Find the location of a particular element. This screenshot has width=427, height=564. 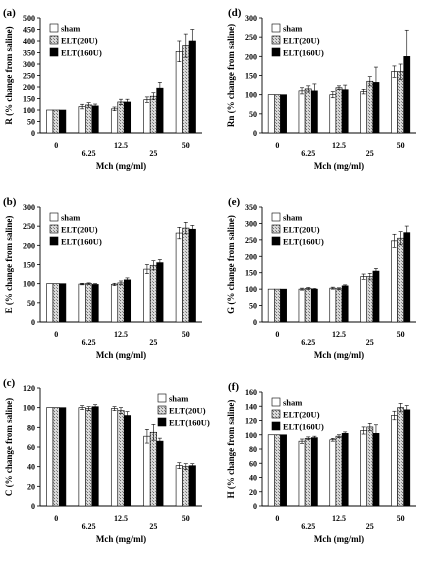

bar-b-ELT(20U)-0 is located at coordinates (56, 303).